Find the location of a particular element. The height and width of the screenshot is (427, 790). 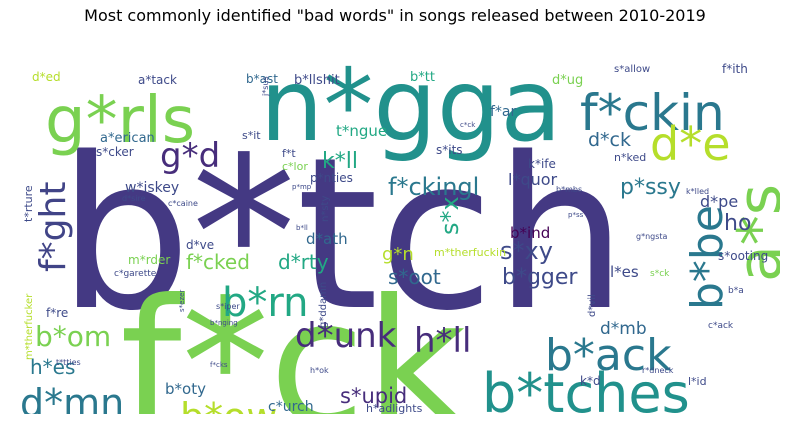

word-cloud-word: l*quor is located at coordinates (533, 179).